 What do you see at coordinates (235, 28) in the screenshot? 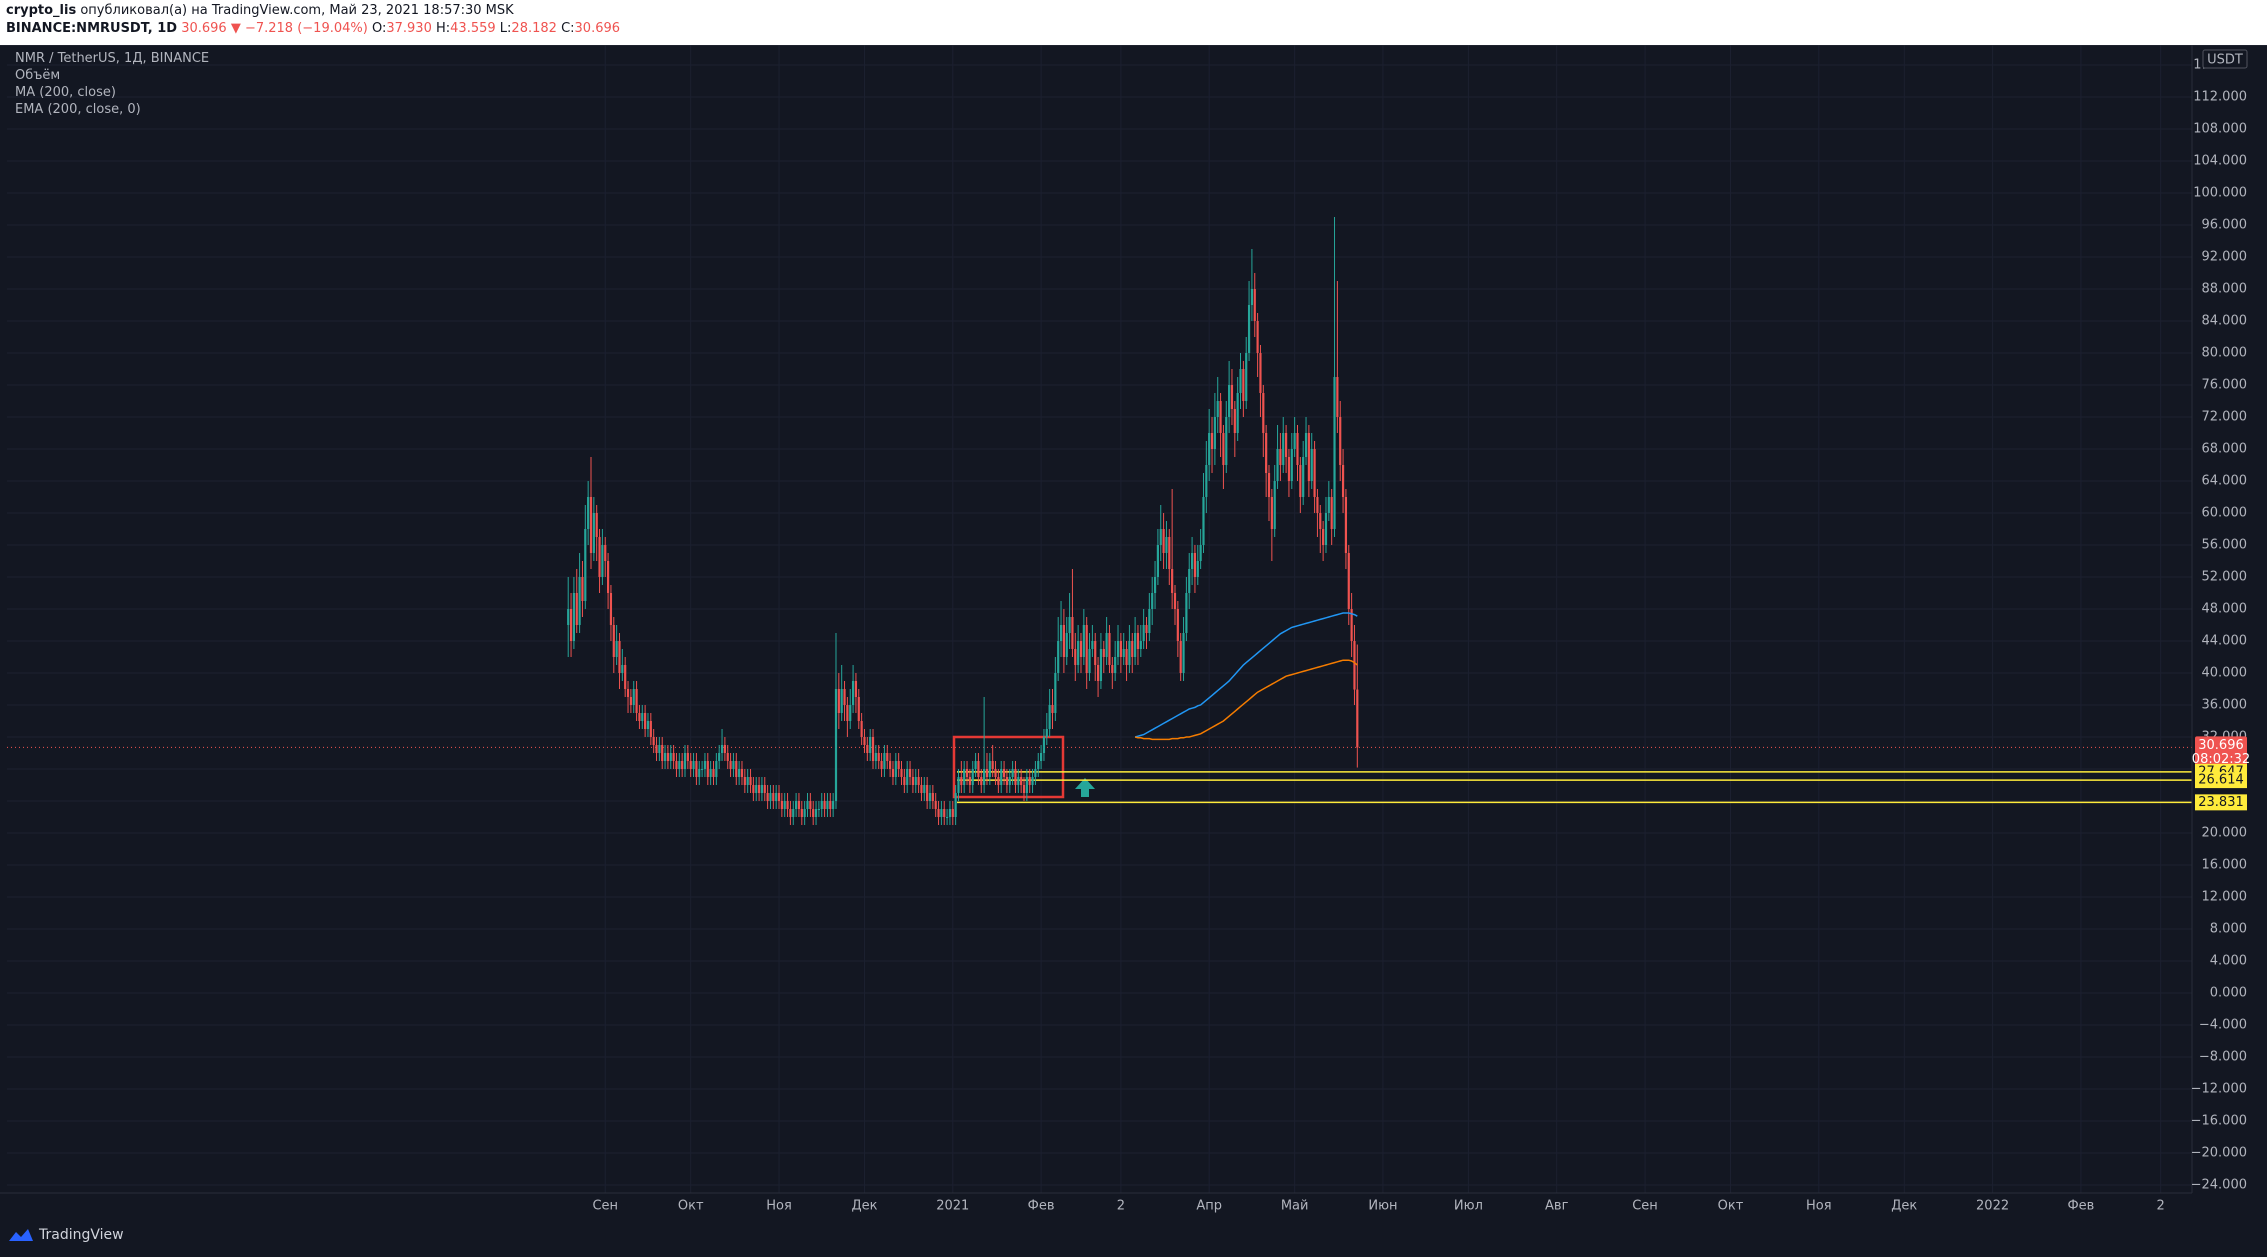
I see `change-arrow: ▼` at bounding box center [235, 28].